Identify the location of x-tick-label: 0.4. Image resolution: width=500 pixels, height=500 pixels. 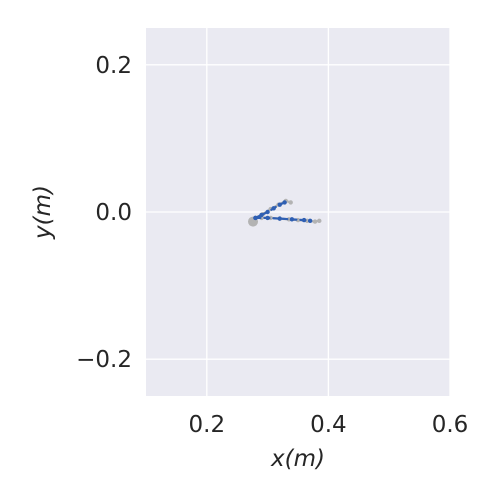
(328, 425).